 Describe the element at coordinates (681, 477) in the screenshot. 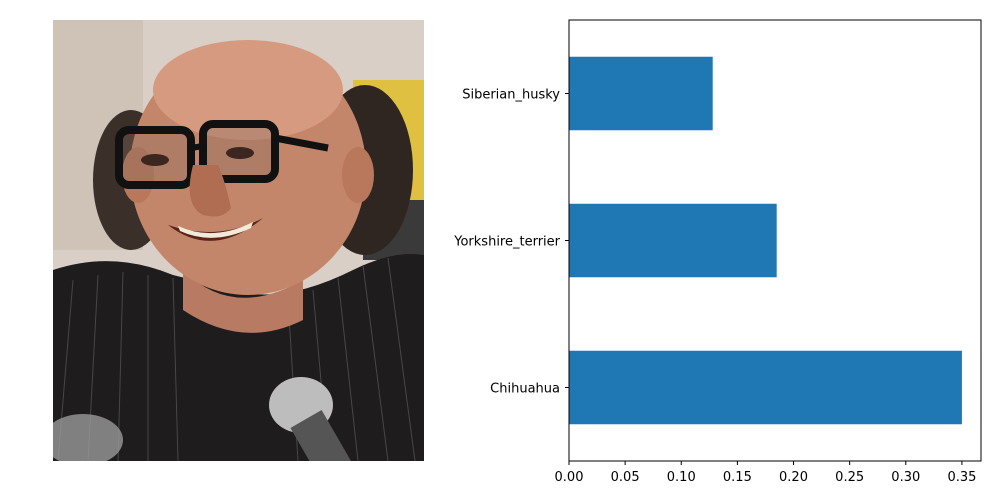

I see `x-tick-label: 0.10` at that location.